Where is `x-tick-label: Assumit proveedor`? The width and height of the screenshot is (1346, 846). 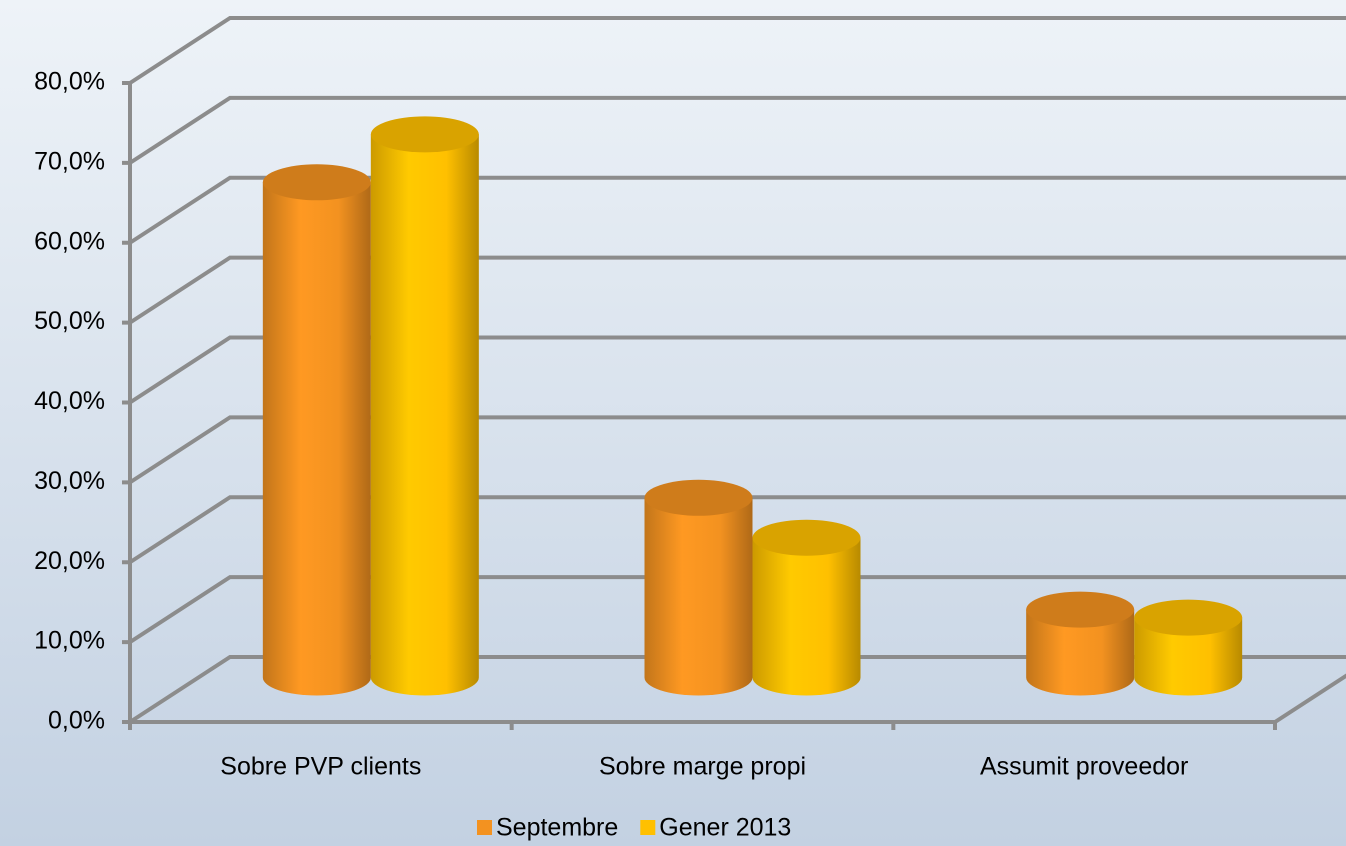
x-tick-label: Assumit proveedor is located at coordinates (1084, 767).